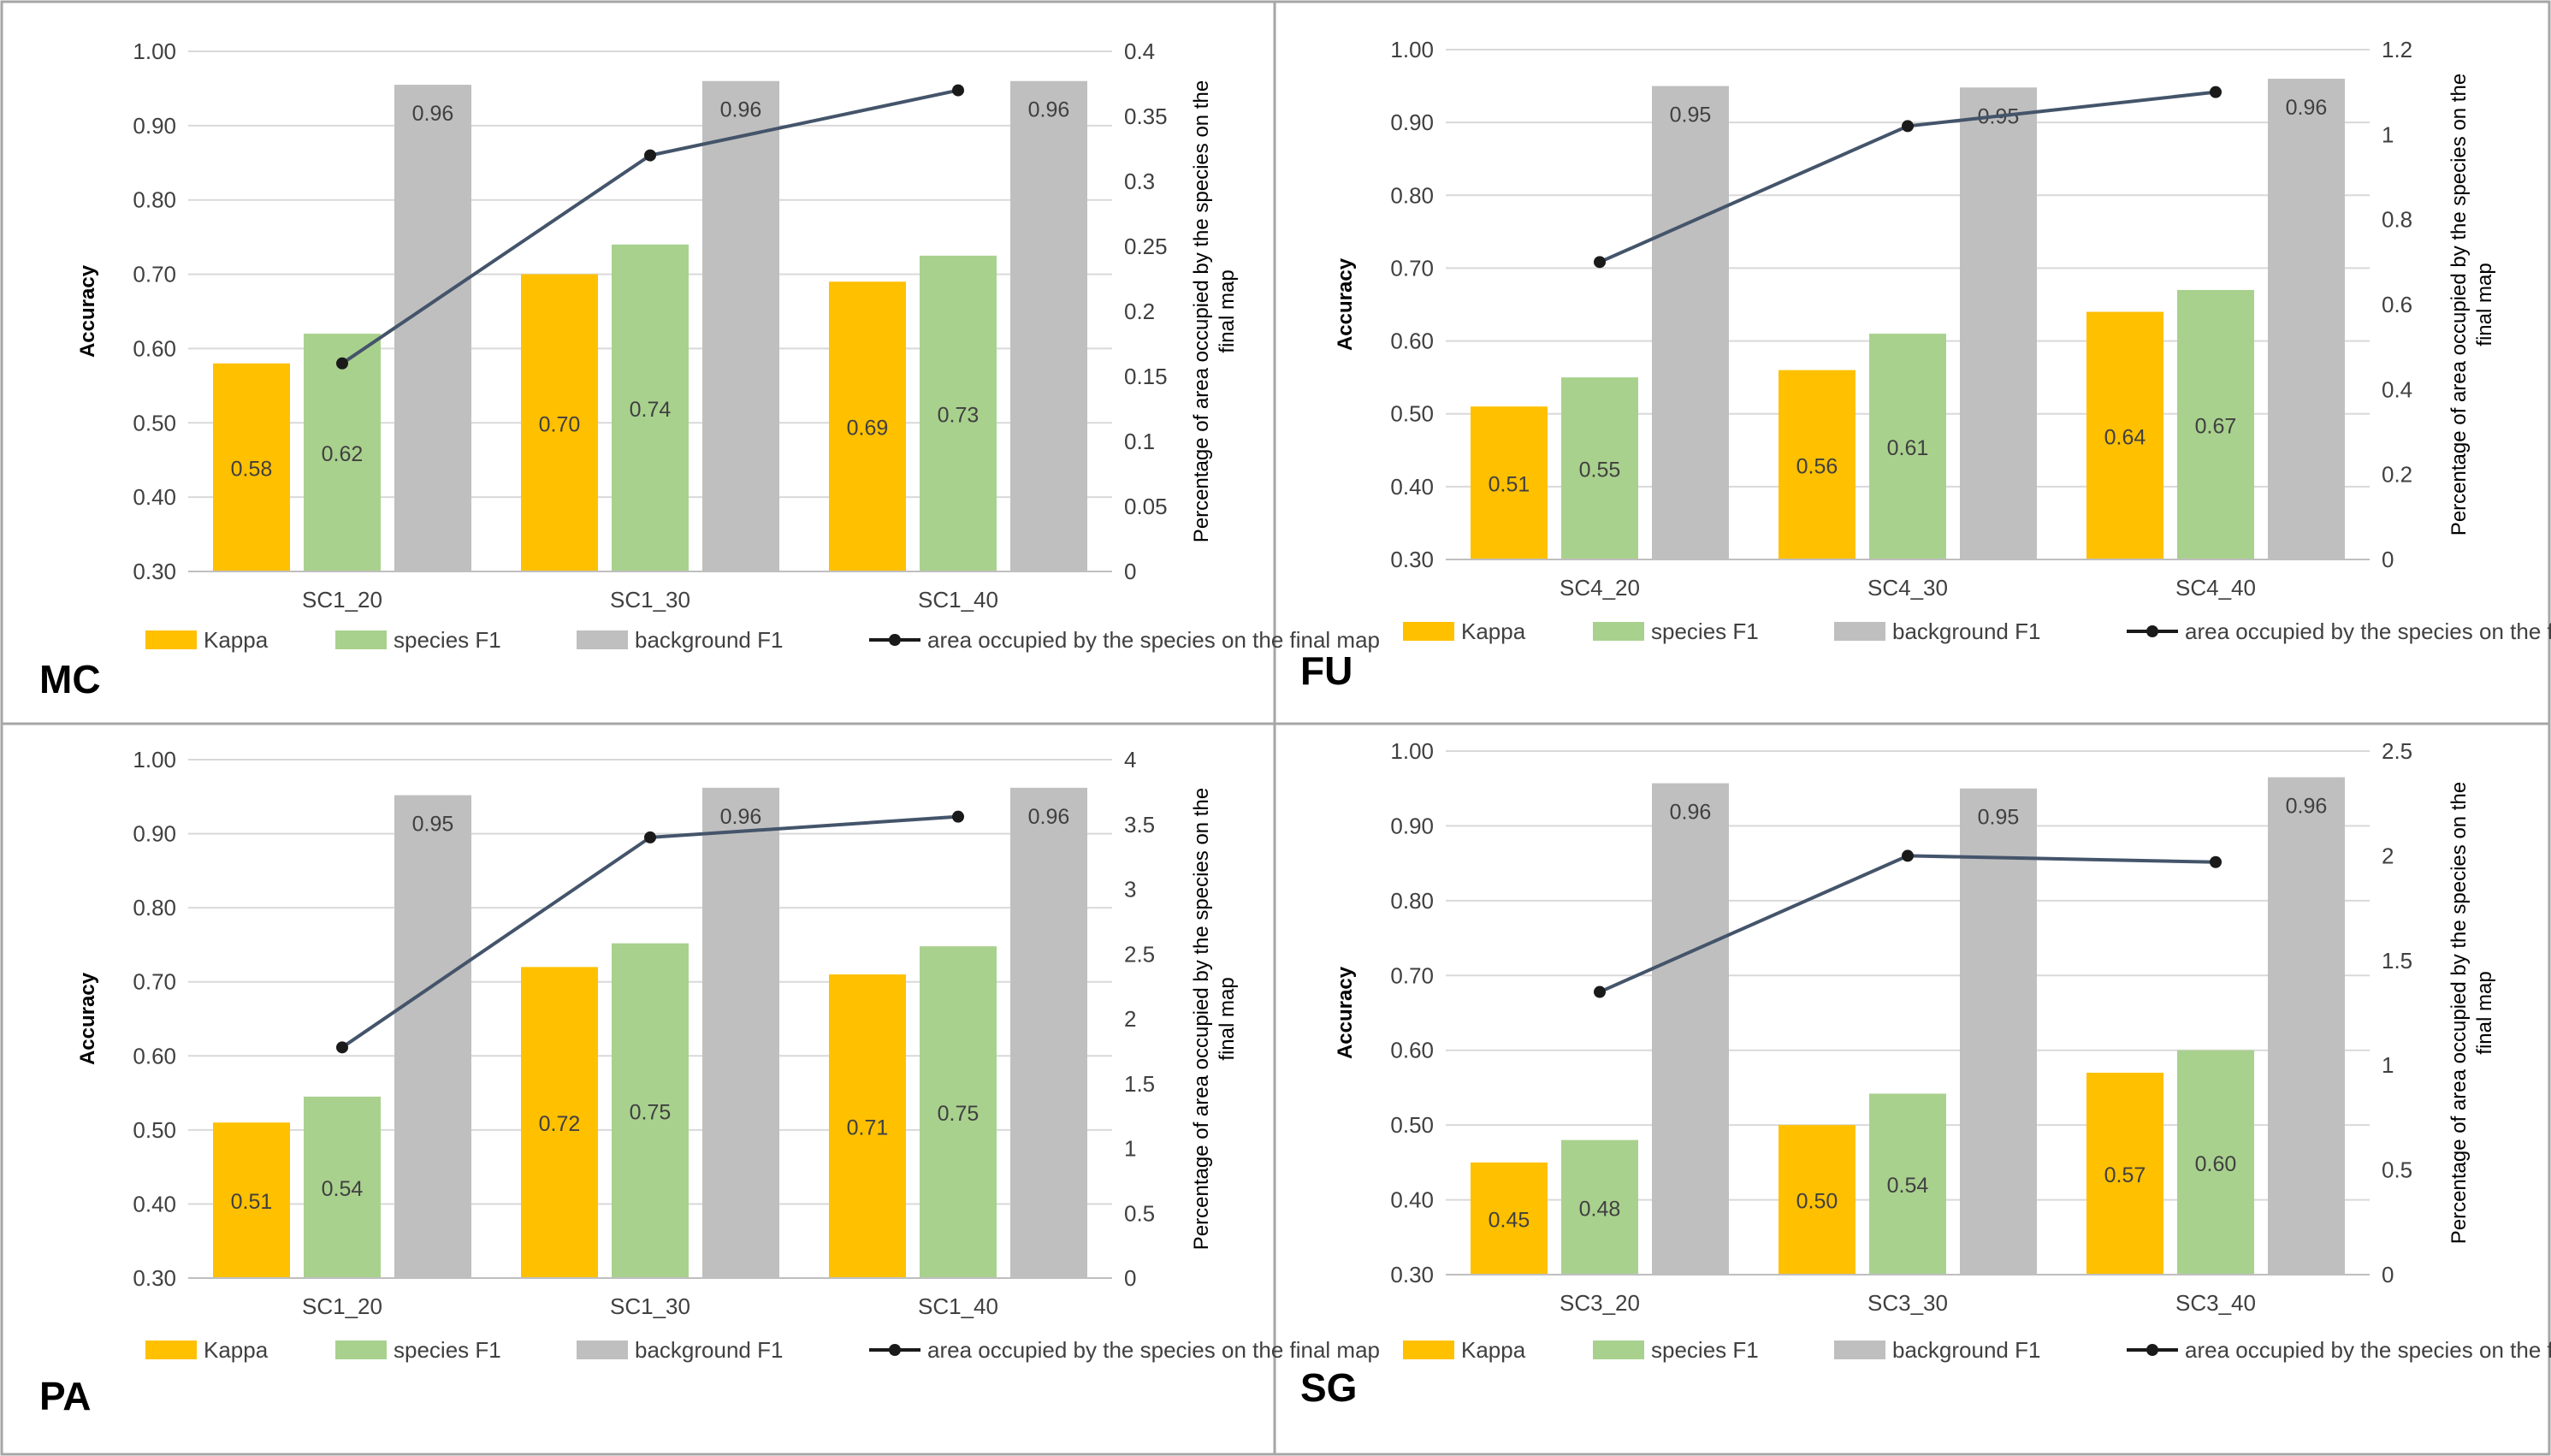 This screenshot has width=2551, height=1456. I want to click on y2-tick-label: 0.25, so click(1146, 246).